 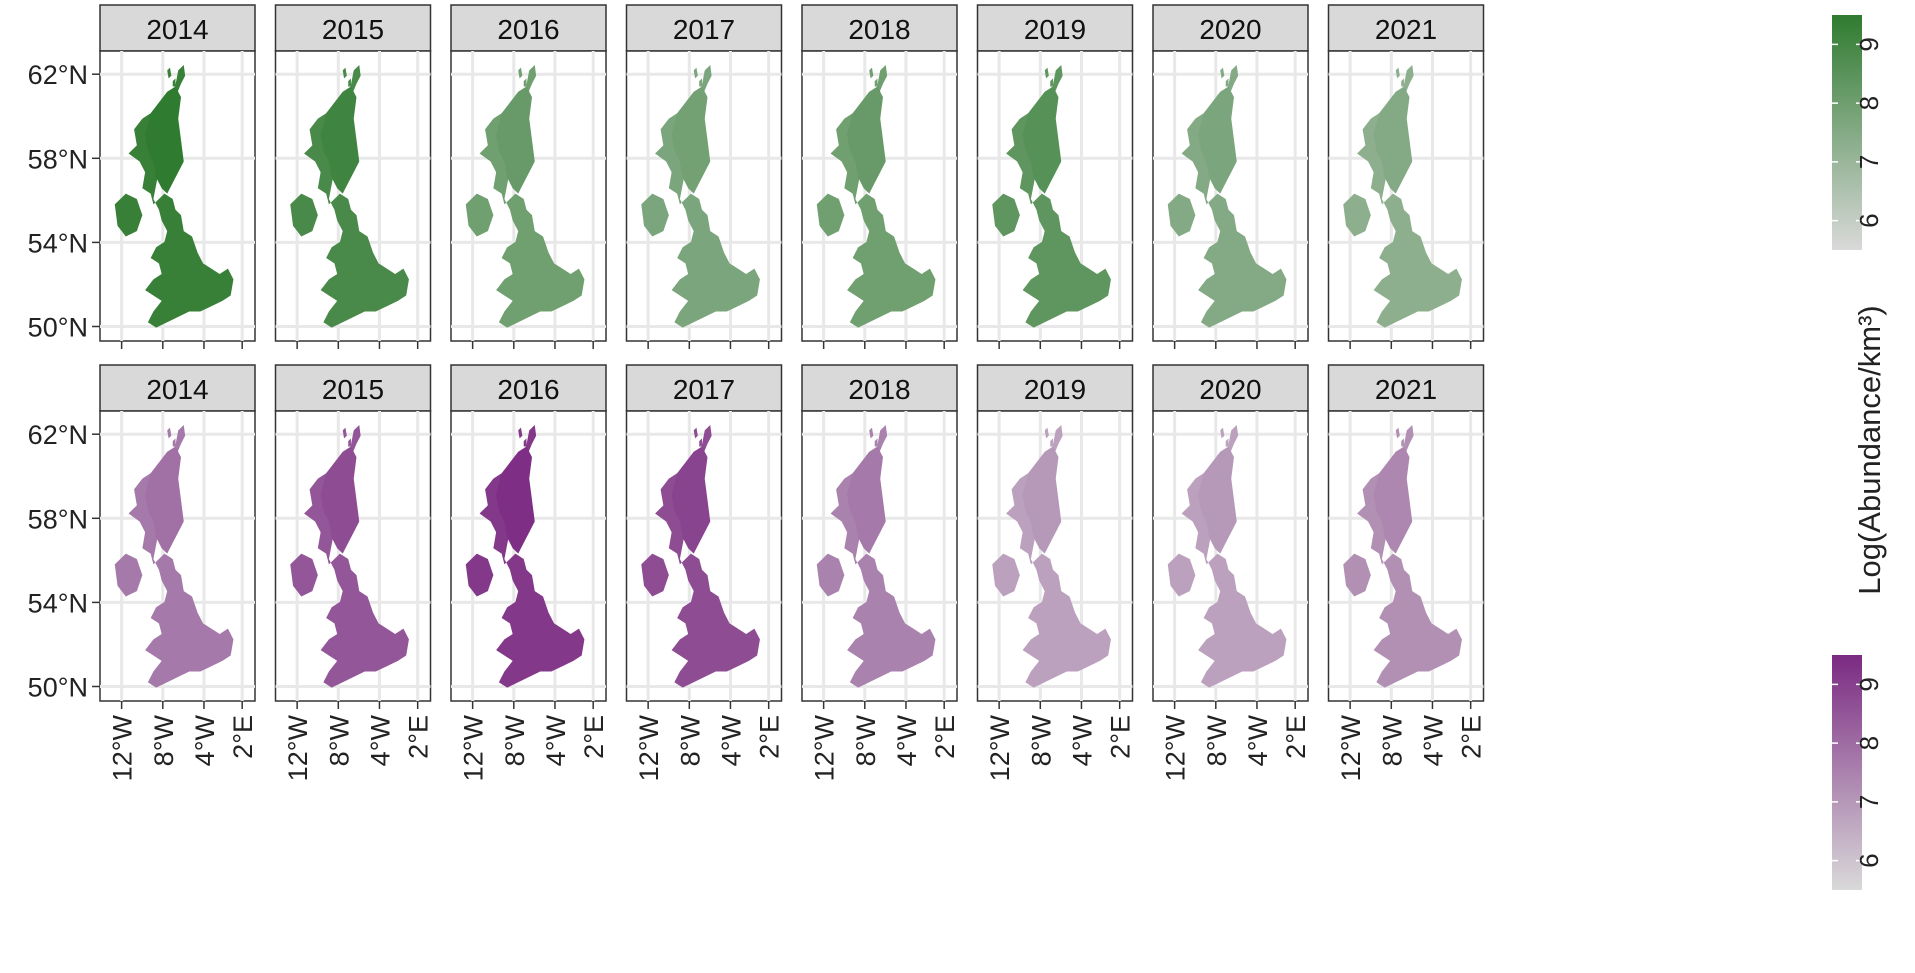 I want to click on map-panel-purple-2015: 2015 12°W 8°W 4°W 2°E, so click(x=354, y=572).